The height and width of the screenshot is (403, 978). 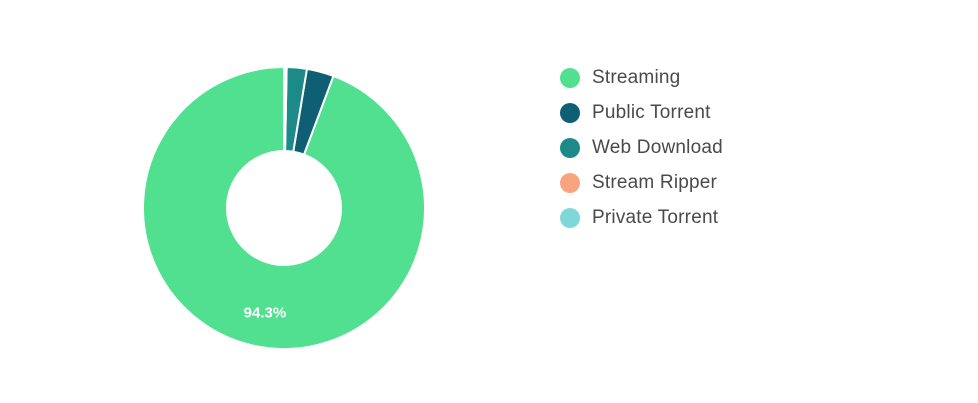 I want to click on slice-value-label: 94.3%, so click(x=265, y=312).